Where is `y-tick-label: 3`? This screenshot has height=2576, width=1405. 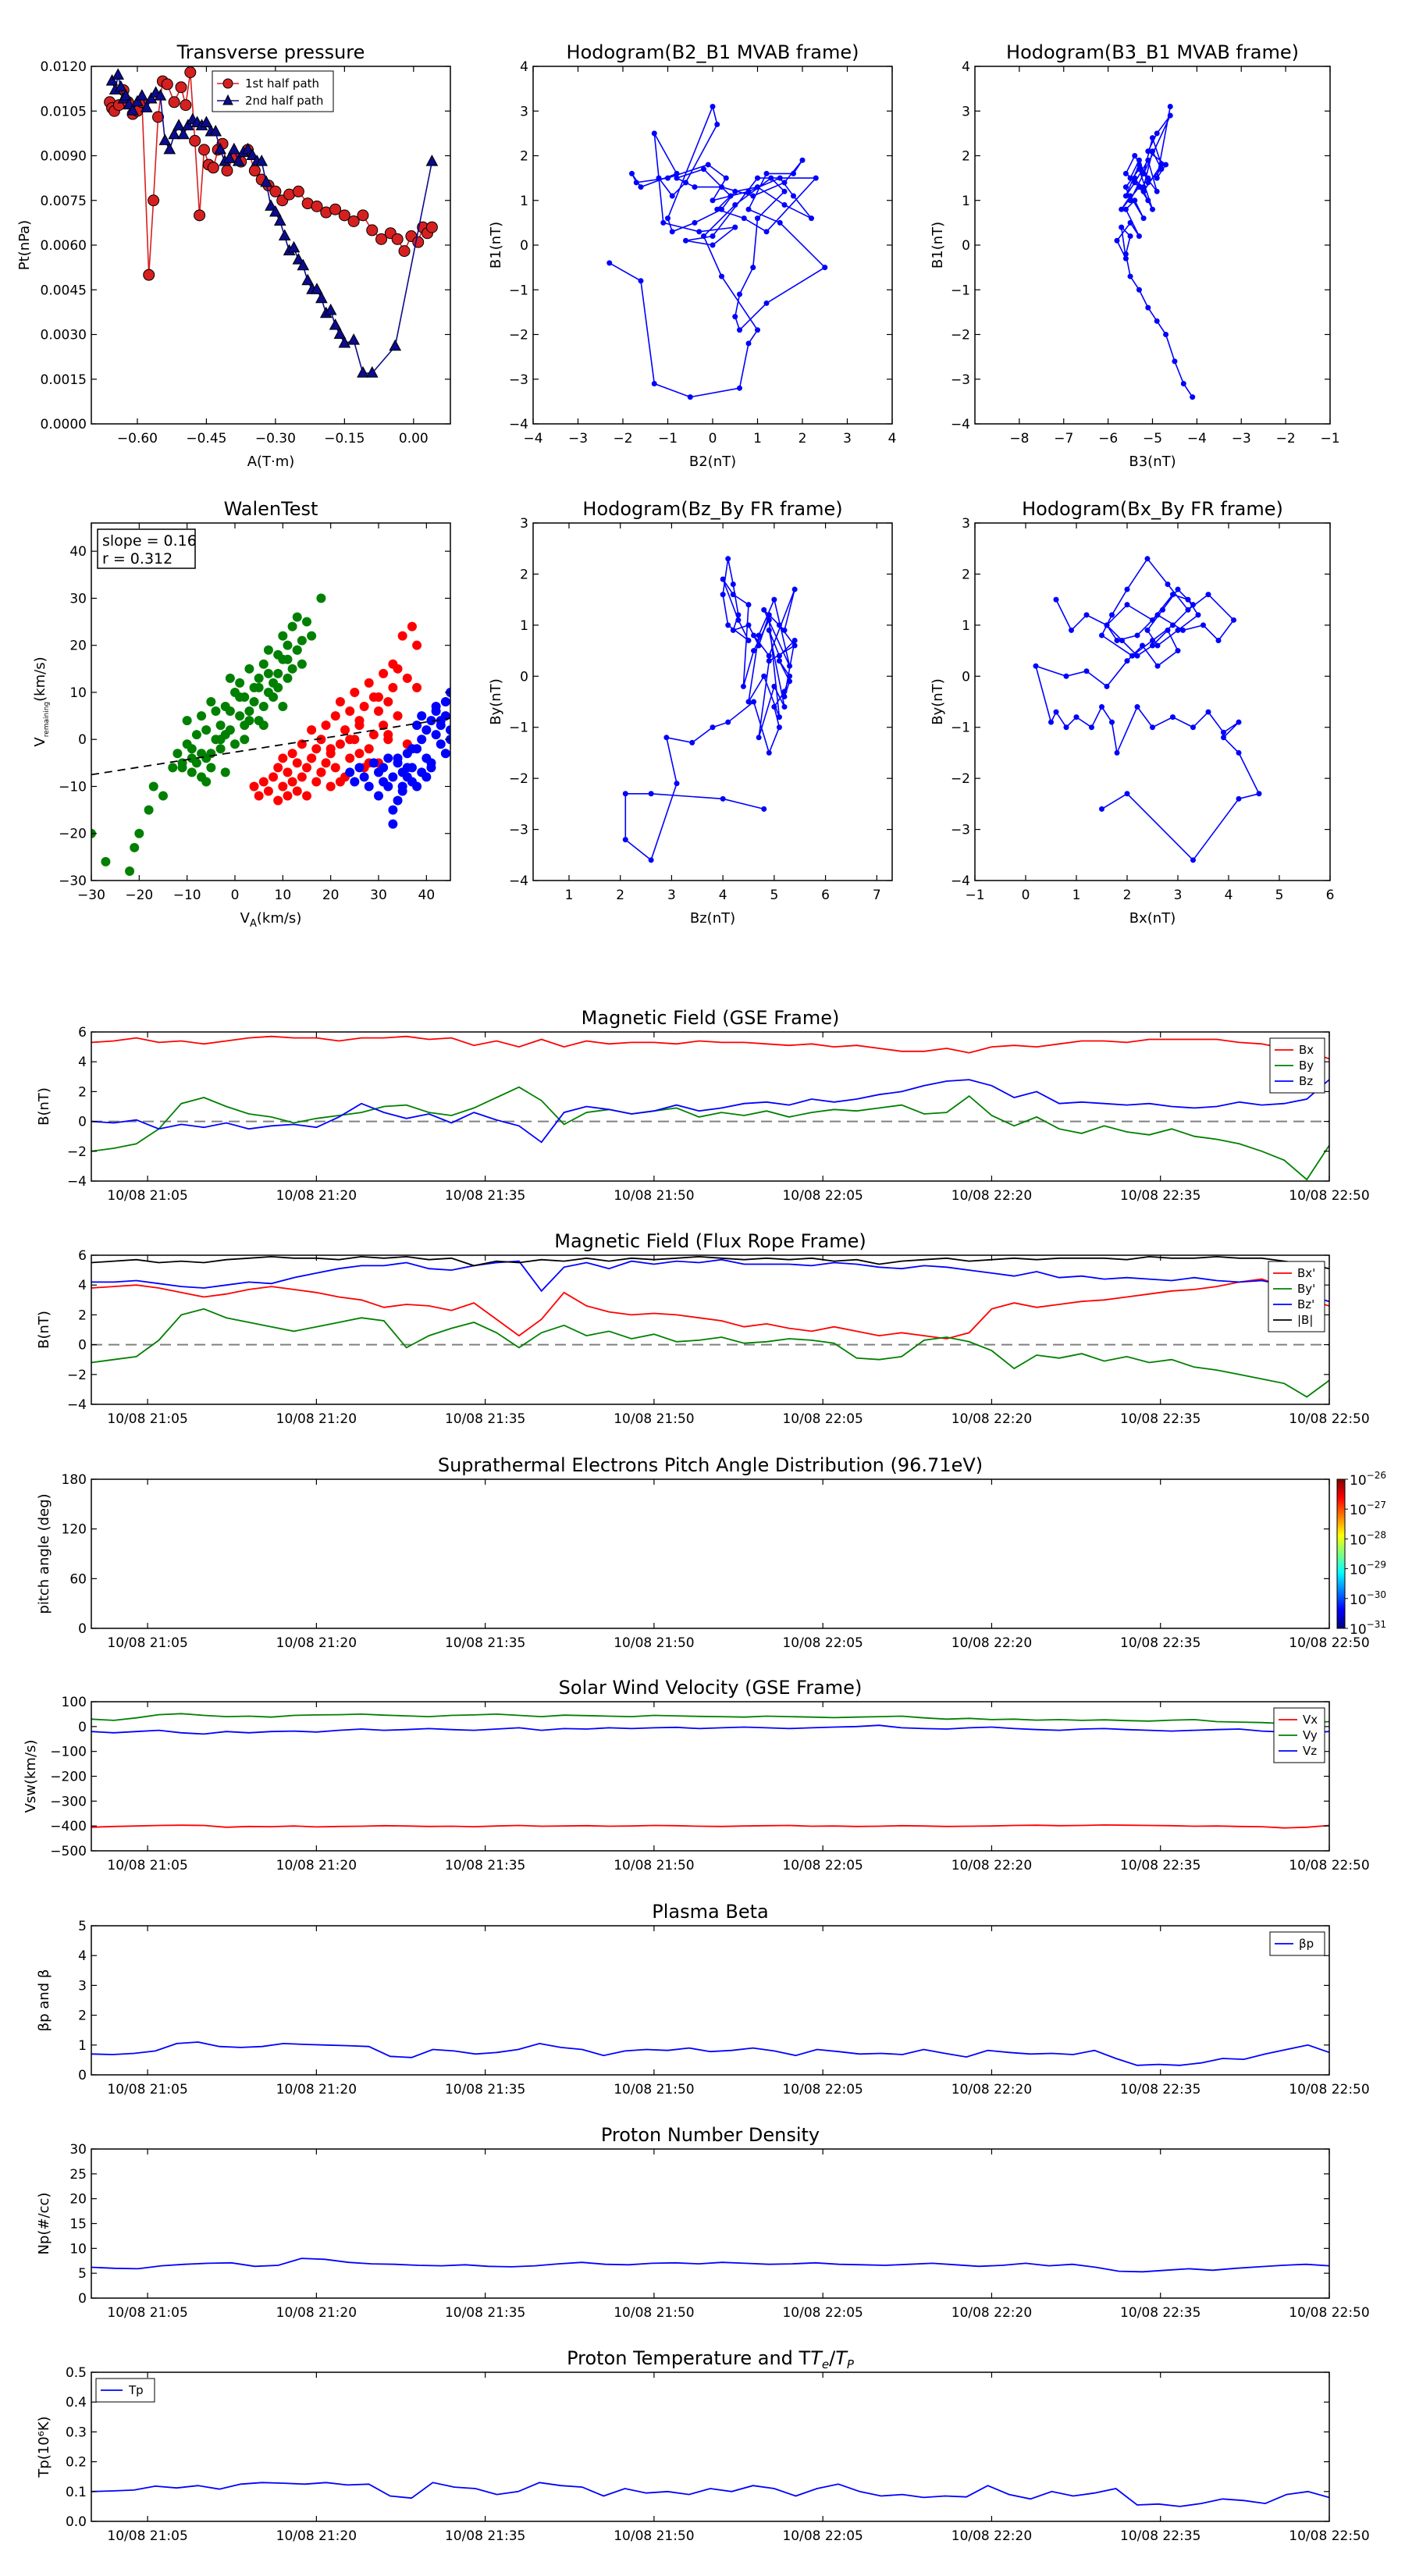 y-tick-label: 3 is located at coordinates (524, 524).